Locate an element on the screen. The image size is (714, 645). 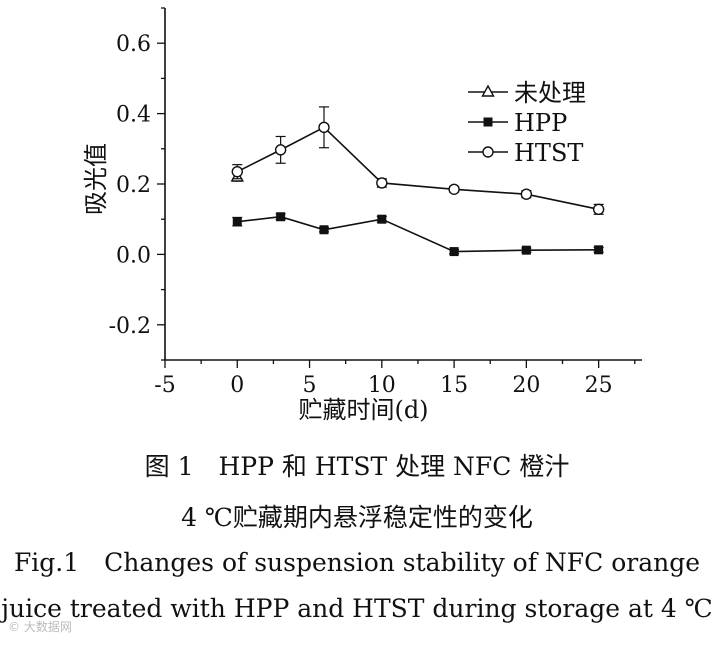
y-tick-label: 0.6 is located at coordinates (133, 44).